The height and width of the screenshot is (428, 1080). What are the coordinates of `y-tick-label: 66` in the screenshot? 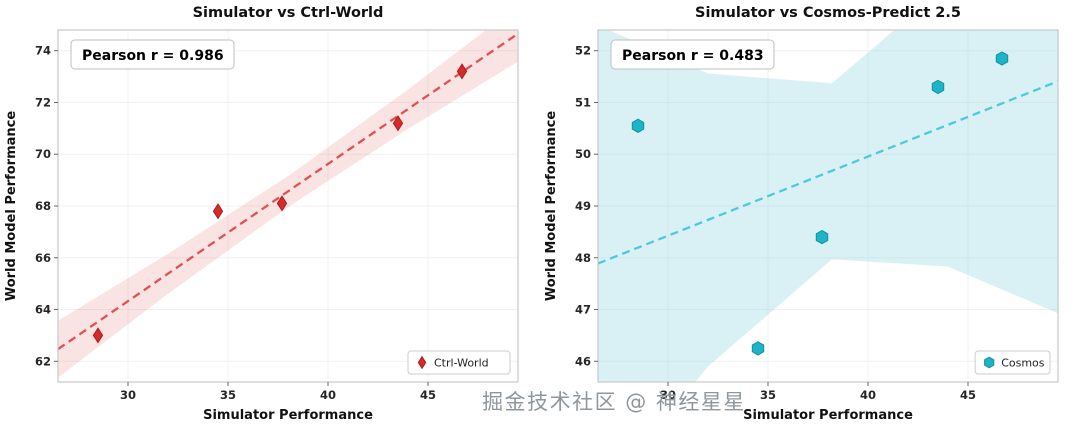 It's located at (43, 258).